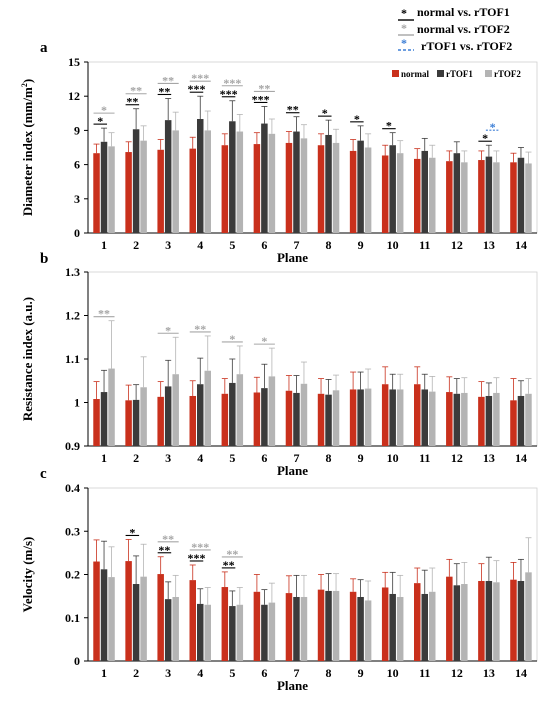 This screenshot has width=557, height=708. What do you see at coordinates (72, 446) in the screenshot?
I see `y-tick-label: 0.9` at bounding box center [72, 446].